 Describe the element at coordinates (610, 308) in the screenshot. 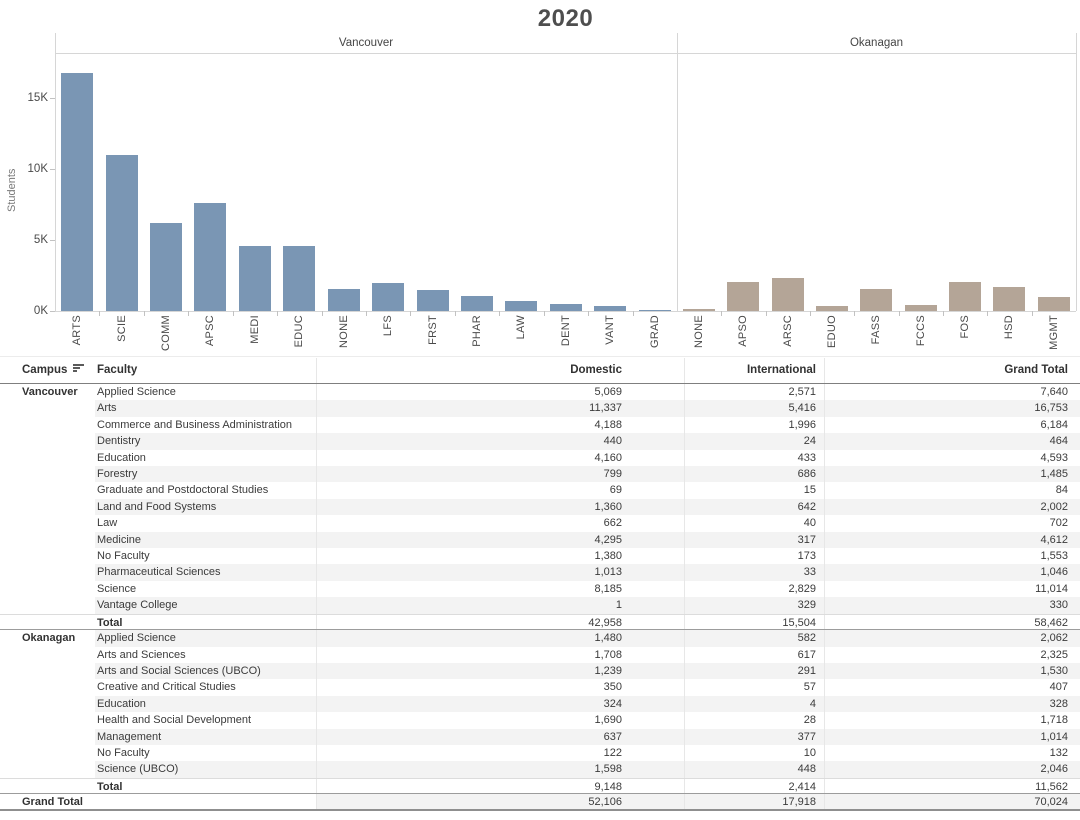

I see `bar-vant` at that location.